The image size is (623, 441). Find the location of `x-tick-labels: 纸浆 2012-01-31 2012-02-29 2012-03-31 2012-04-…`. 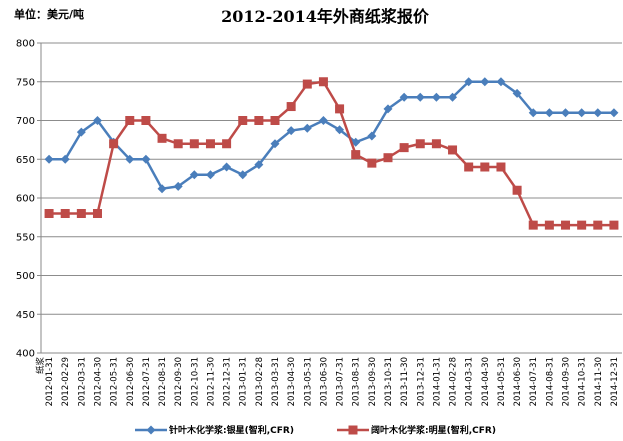

x-tick-labels: 纸浆 2012-01-31 2012-02-29 2012-03-31 2012-04-… is located at coordinates (327, 382).